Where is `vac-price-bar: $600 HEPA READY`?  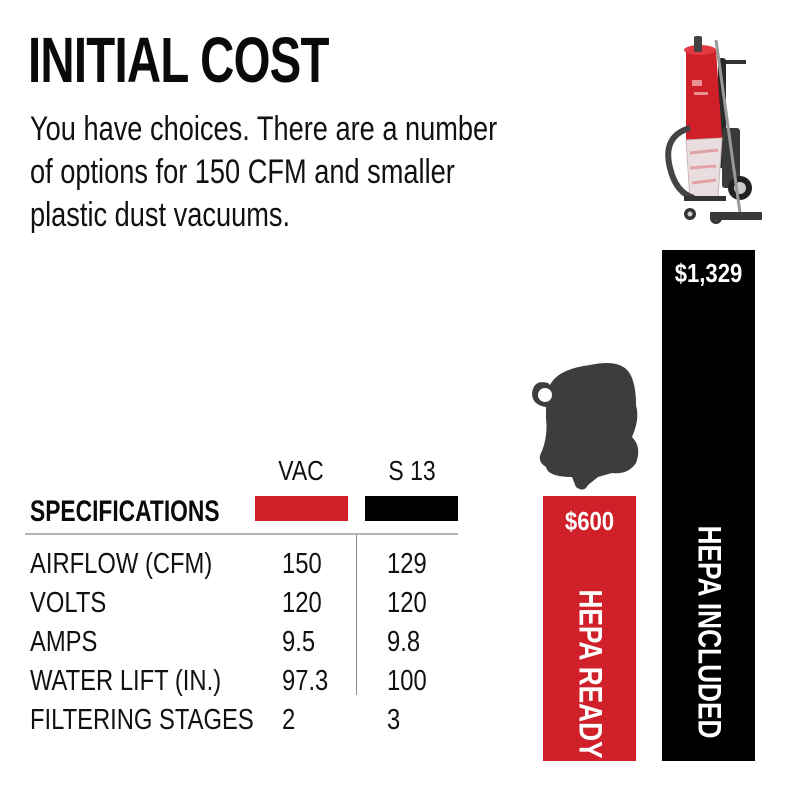 vac-price-bar: $600 HEPA READY is located at coordinates (589, 628).